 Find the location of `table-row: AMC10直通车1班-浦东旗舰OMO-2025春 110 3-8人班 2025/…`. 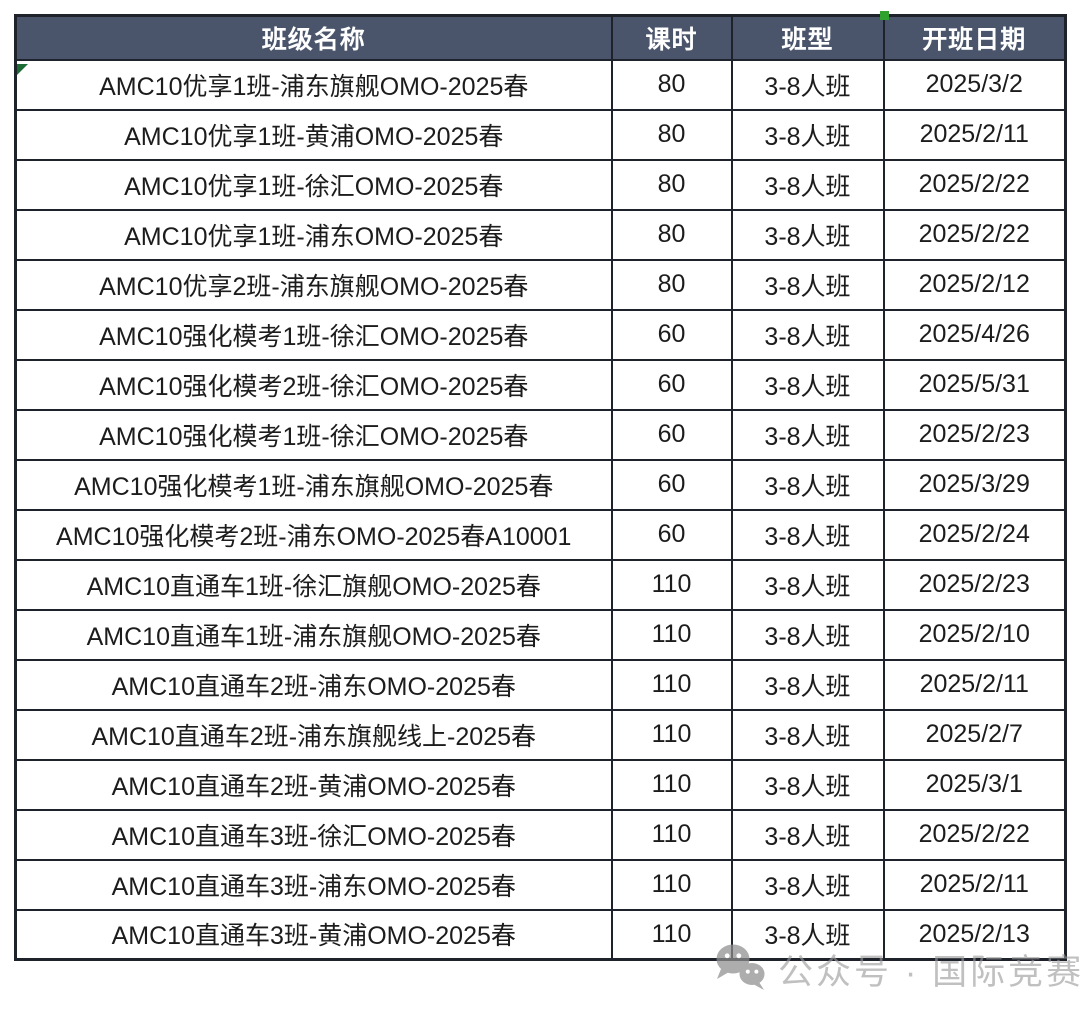

table-row: AMC10直通车1班-浦东旗舰OMO-2025春 110 3-8人班 2025/… is located at coordinates (540, 634).